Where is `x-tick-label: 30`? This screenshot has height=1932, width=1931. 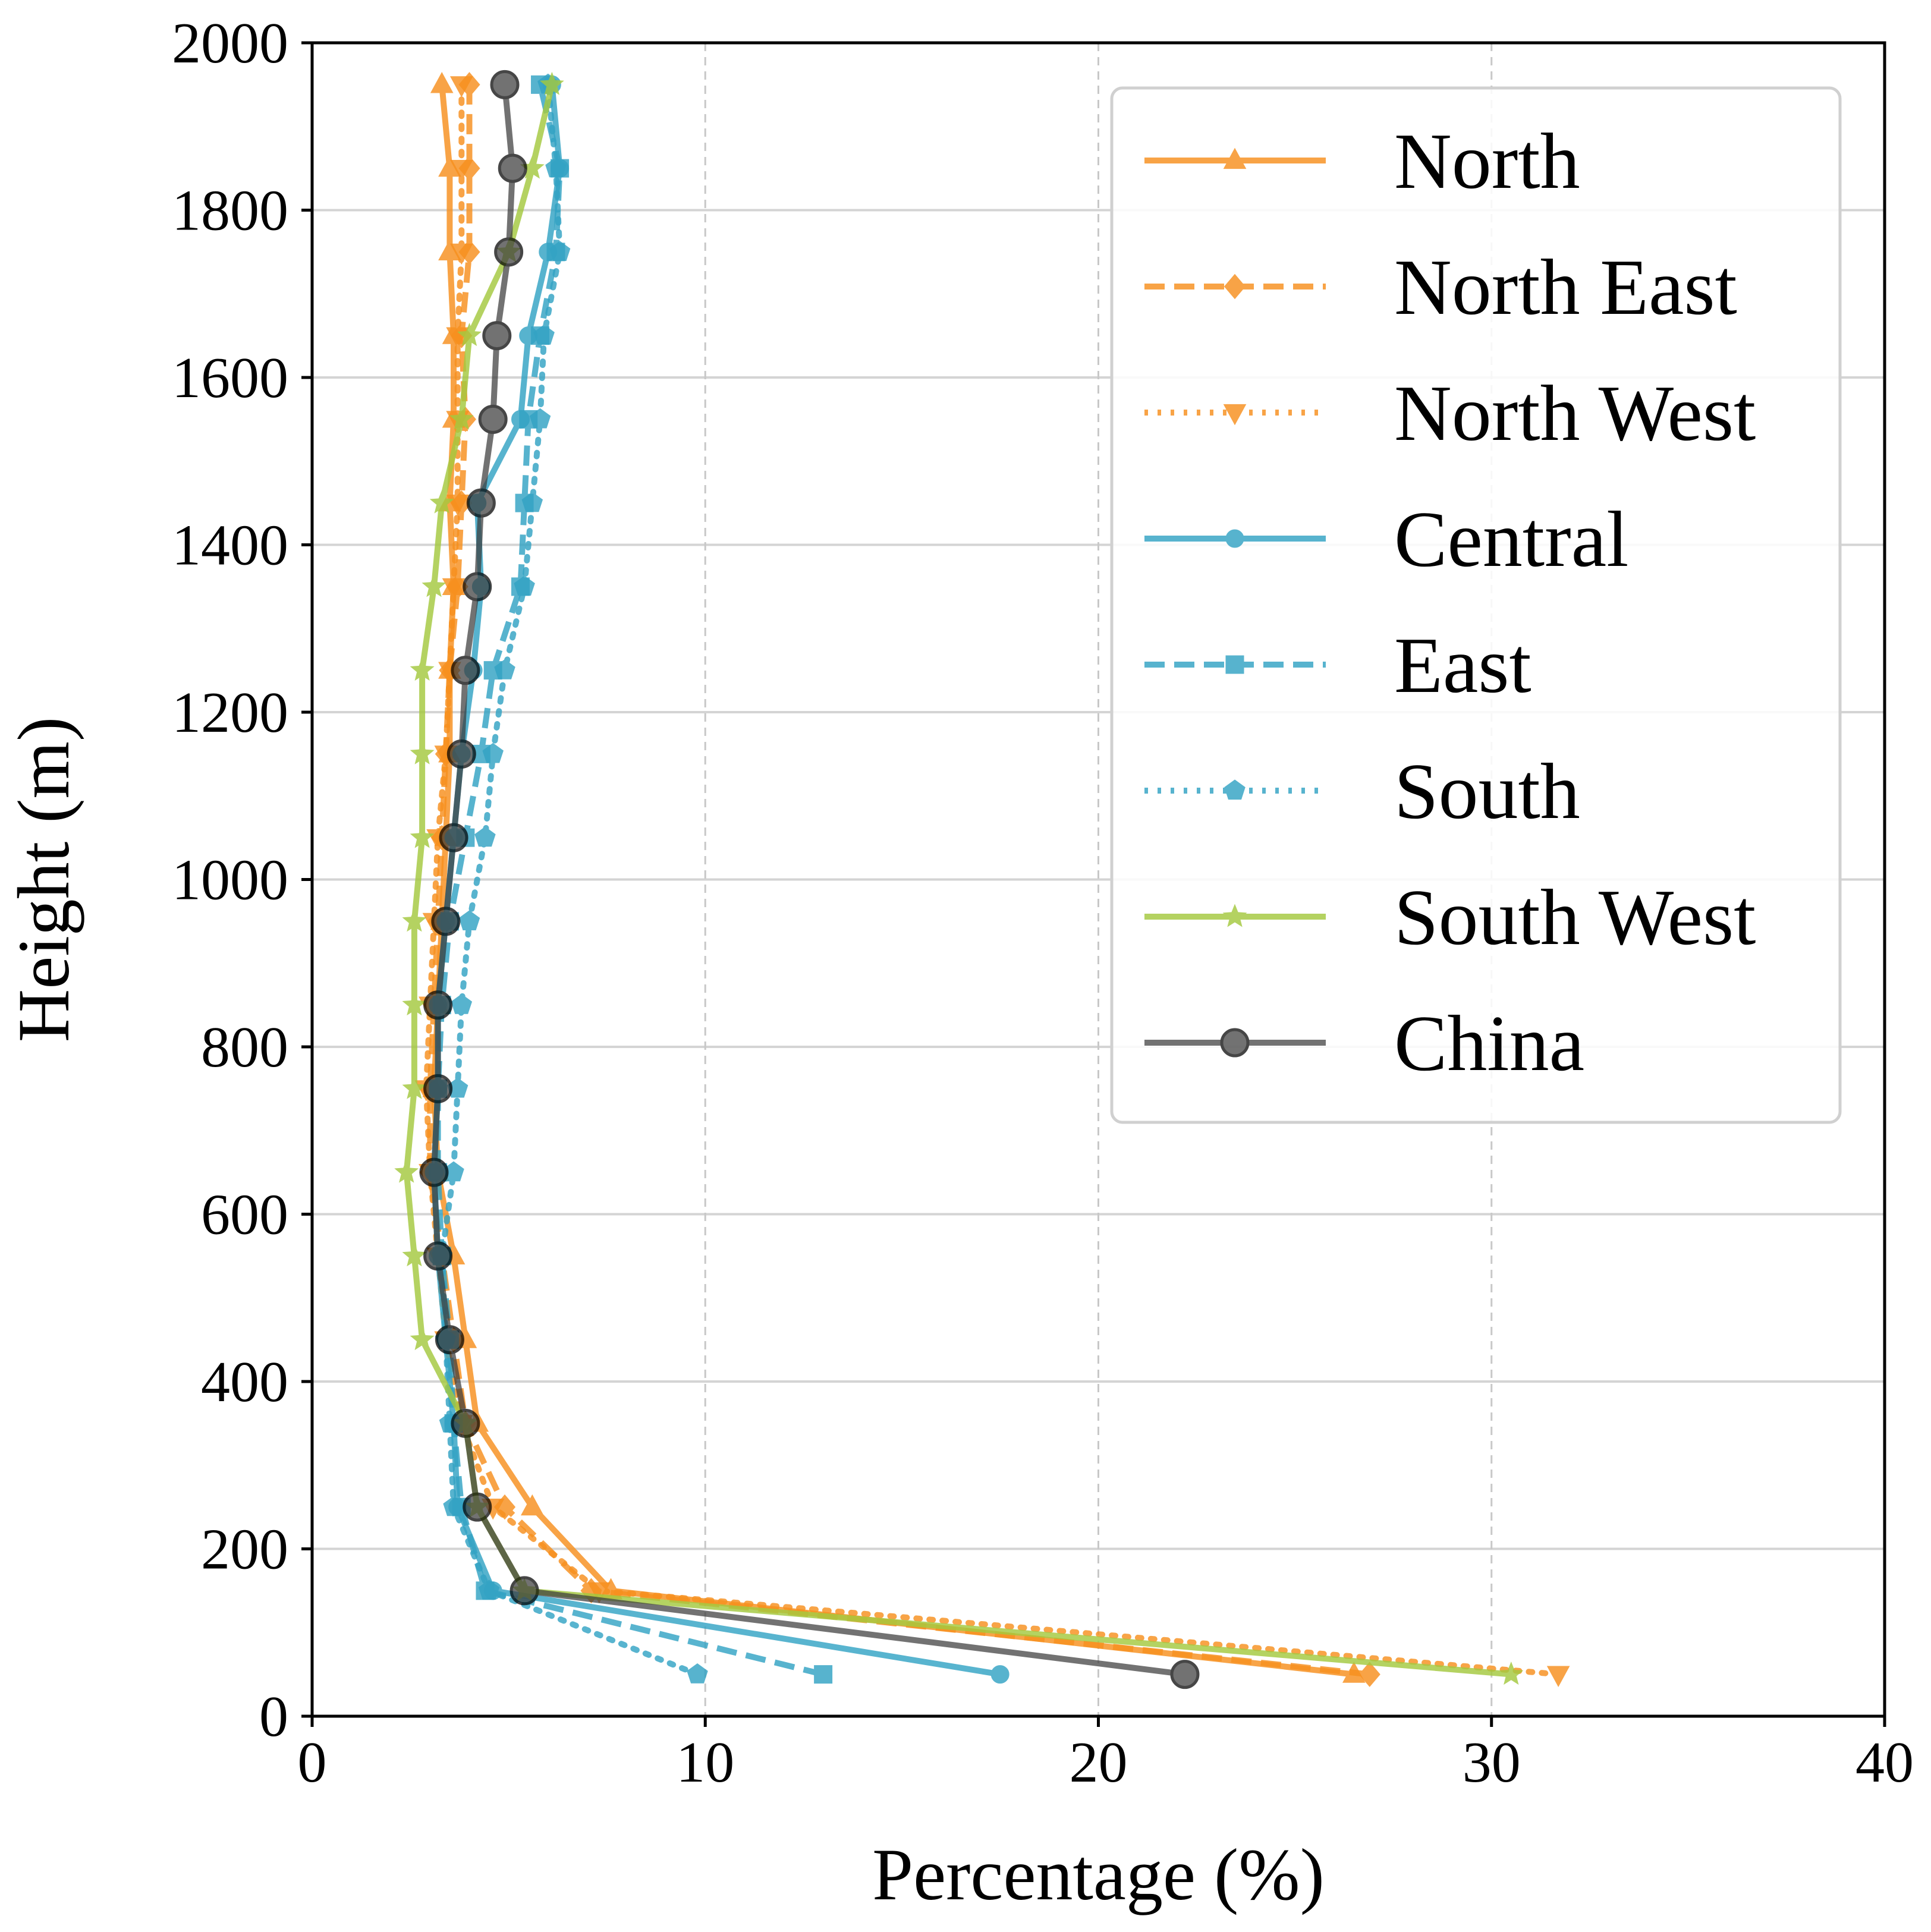
x-tick-label: 30 is located at coordinates (1492, 1762).